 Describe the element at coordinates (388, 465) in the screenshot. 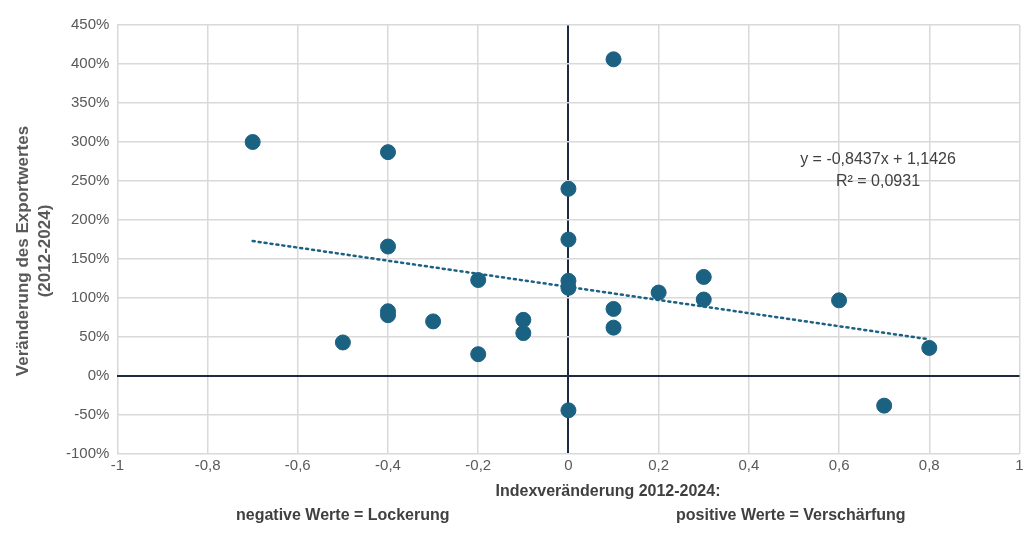

I see `x-tick-label: -0,4` at that location.